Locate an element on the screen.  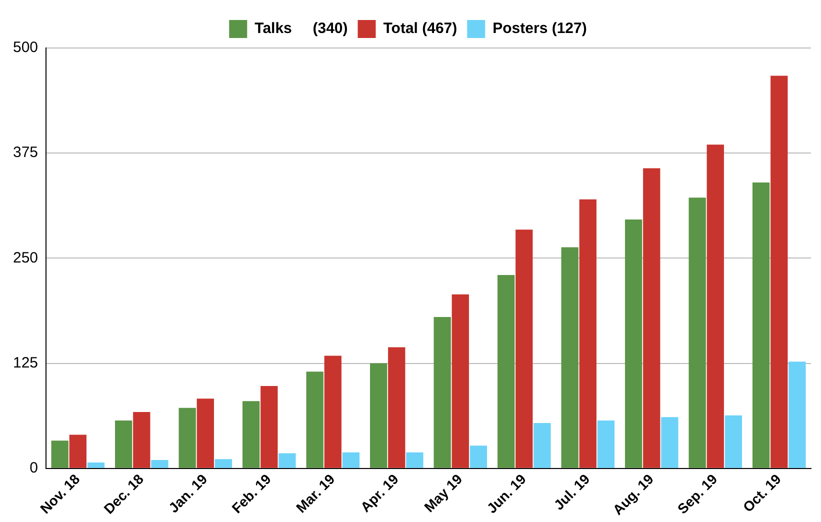
y-tick-label: 250 is located at coordinates (25, 257).